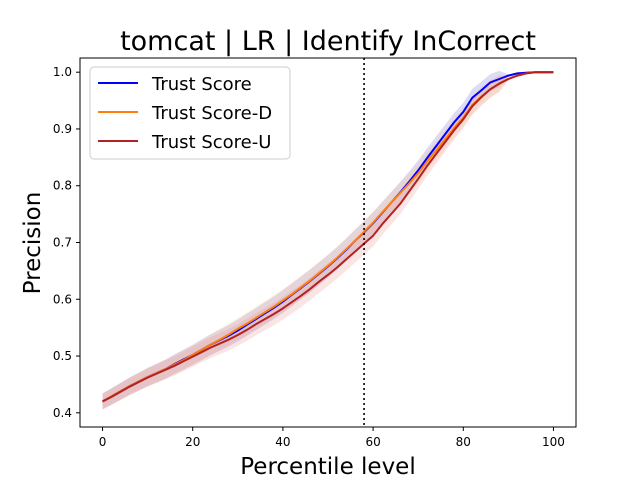 The height and width of the screenshot is (484, 640). What do you see at coordinates (62, 356) in the screenshot?
I see `y-tick-label: 0.5` at bounding box center [62, 356].